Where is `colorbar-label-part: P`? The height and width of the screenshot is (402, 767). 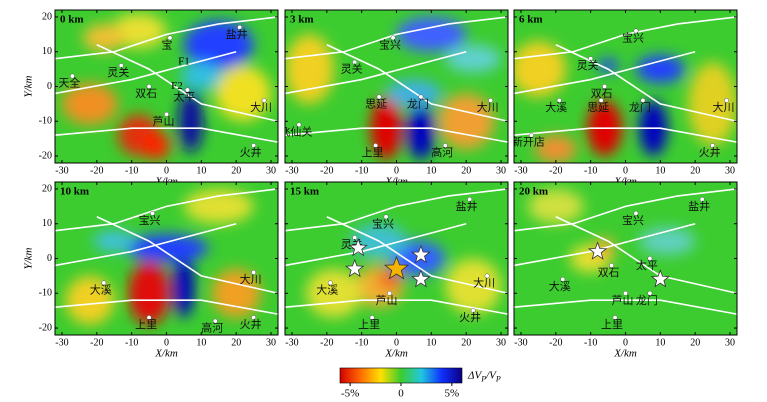
colorbar-label-part: P is located at coordinates (483, 379).